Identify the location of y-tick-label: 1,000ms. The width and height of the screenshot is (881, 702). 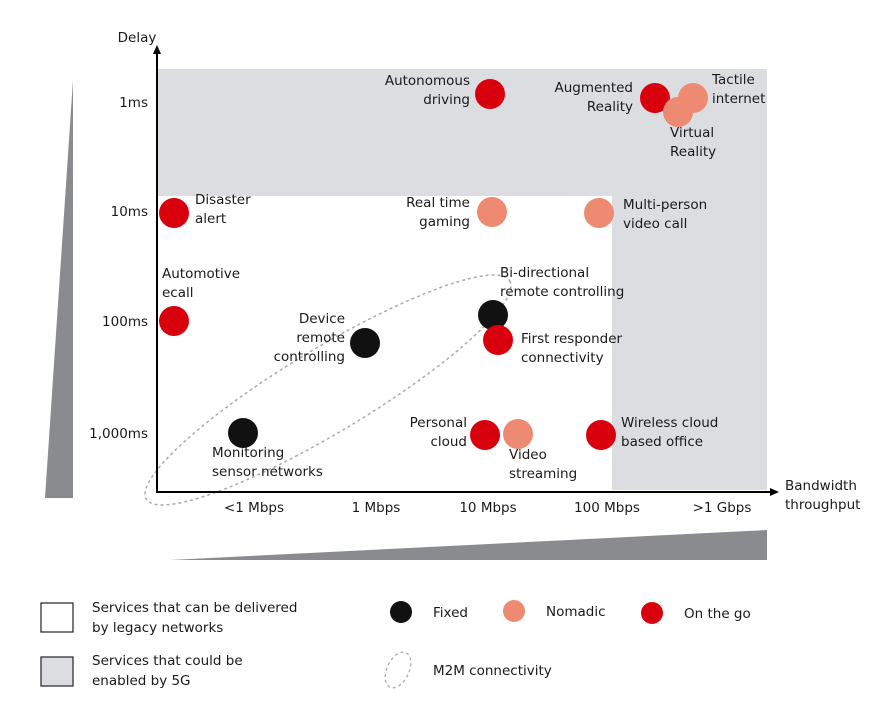
(118, 434).